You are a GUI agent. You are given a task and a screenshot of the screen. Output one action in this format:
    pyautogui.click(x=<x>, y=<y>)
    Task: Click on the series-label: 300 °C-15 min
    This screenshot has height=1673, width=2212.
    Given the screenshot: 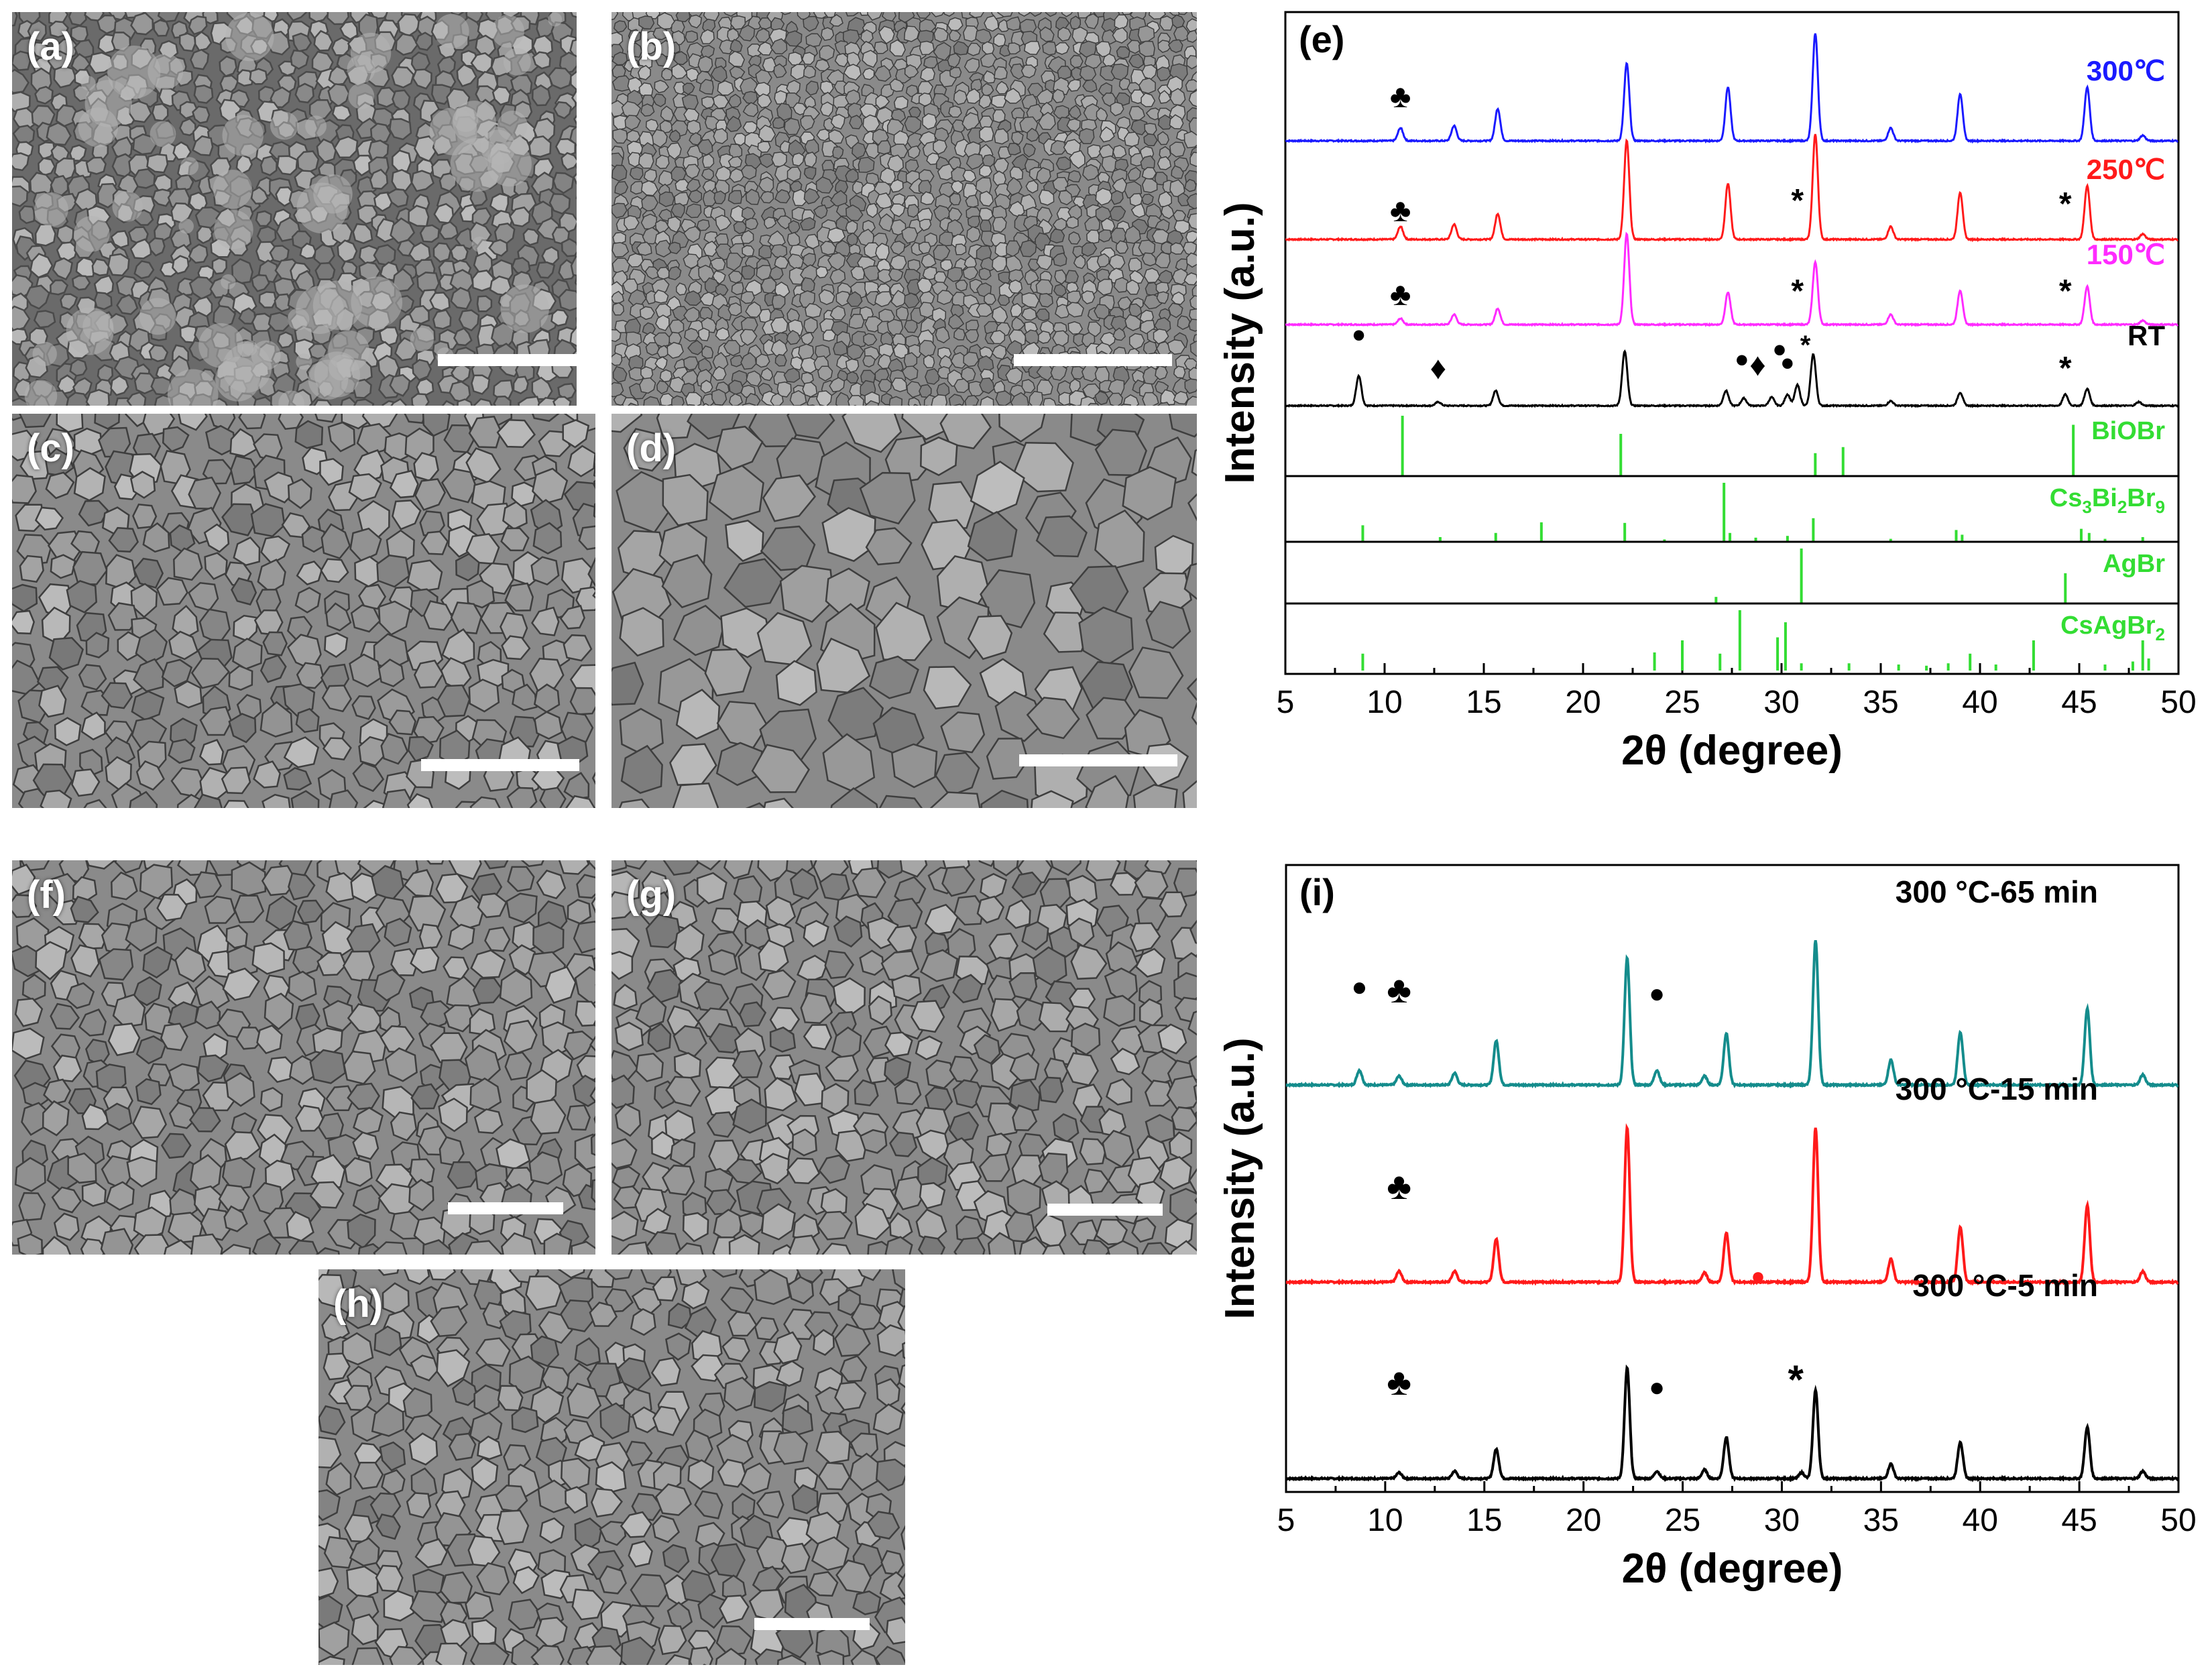 What is the action you would take?
    pyautogui.click(x=1997, y=1089)
    